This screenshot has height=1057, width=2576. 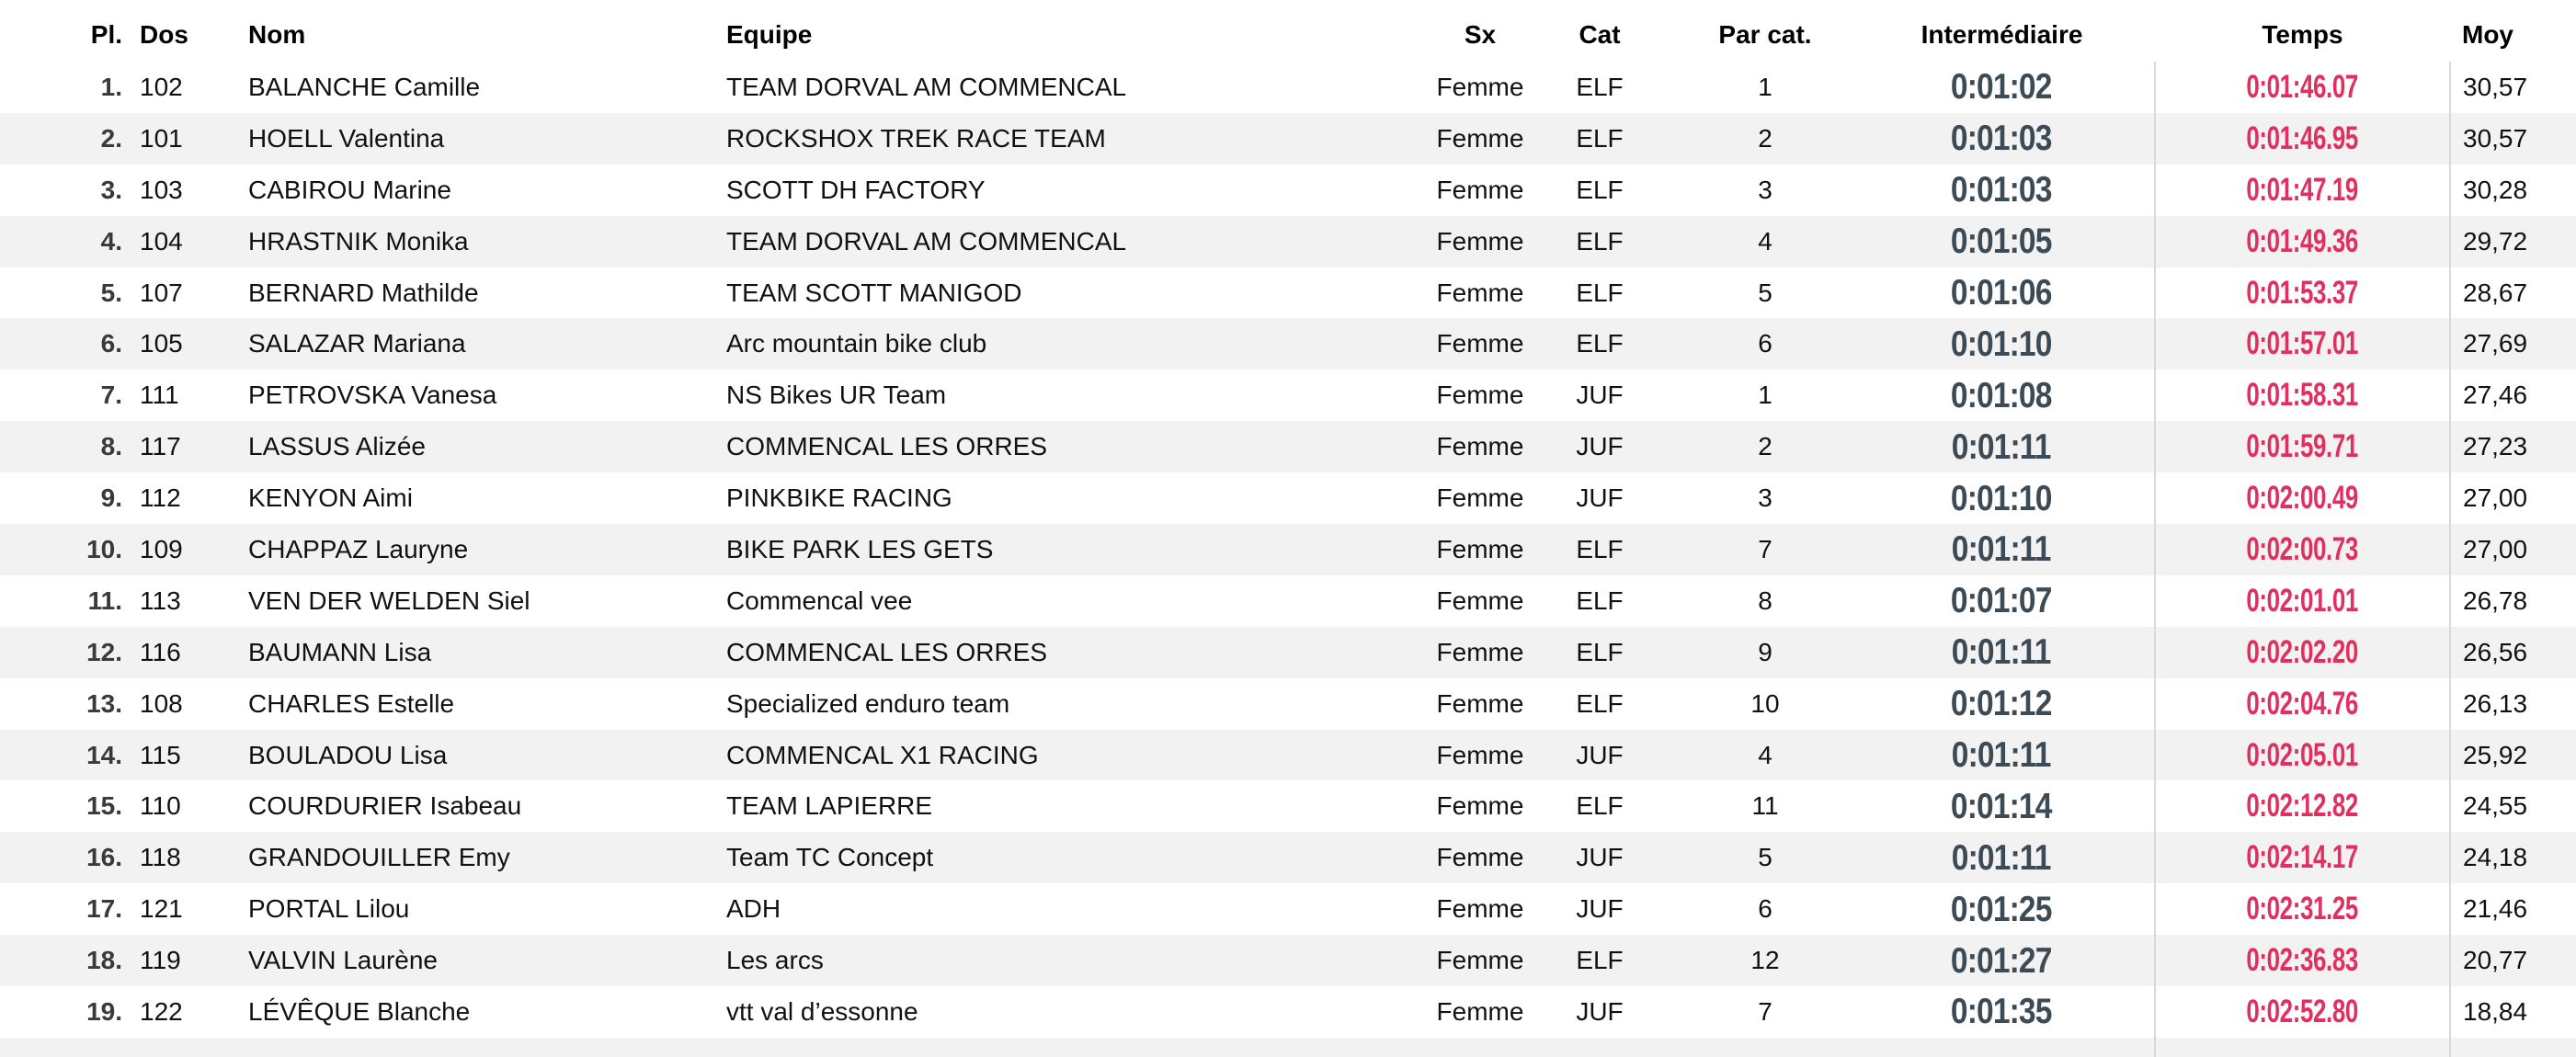 I want to click on bib-cell: 111, so click(x=159, y=395).